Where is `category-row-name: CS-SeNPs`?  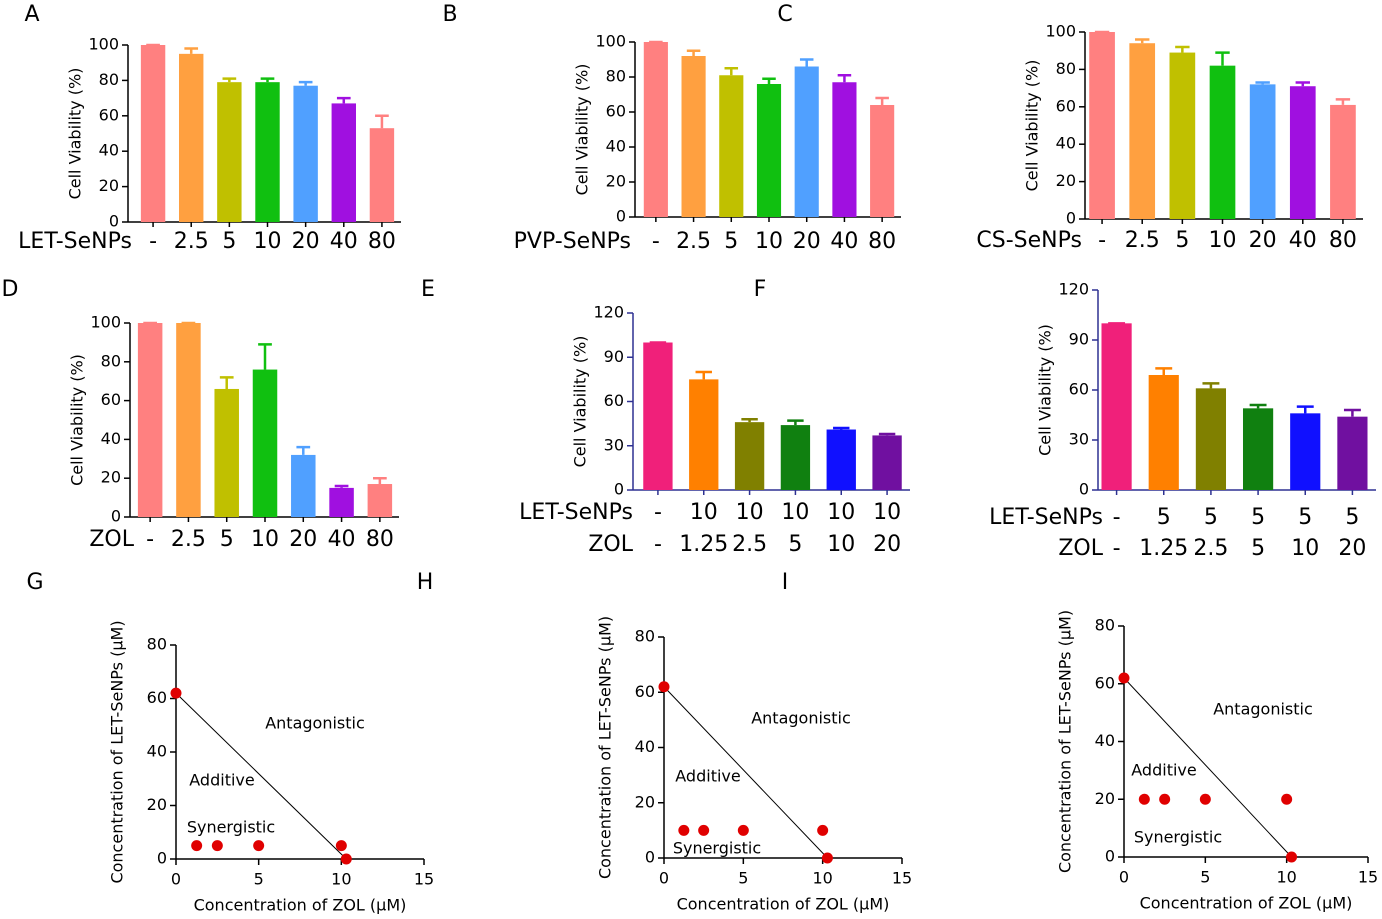 category-row-name: CS-SeNPs is located at coordinates (1029, 240).